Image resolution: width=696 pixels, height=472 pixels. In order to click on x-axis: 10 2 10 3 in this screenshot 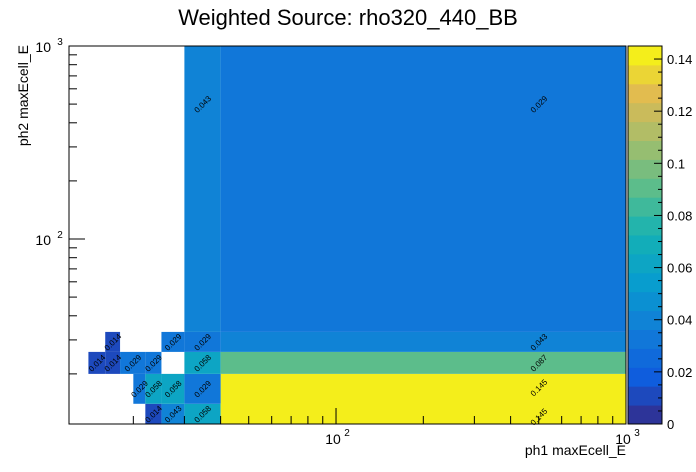, I will do `click(386, 427)`.